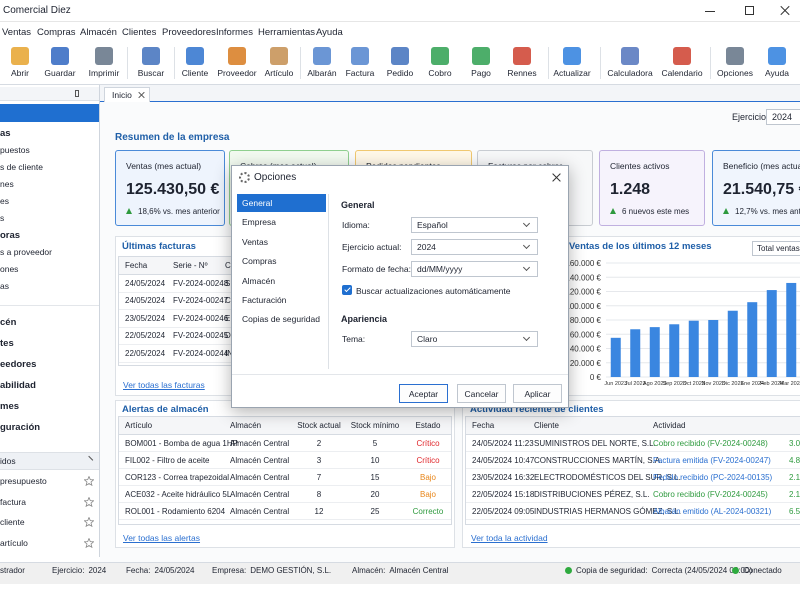  I want to click on chart-selector: Total ventas, so click(776, 248).